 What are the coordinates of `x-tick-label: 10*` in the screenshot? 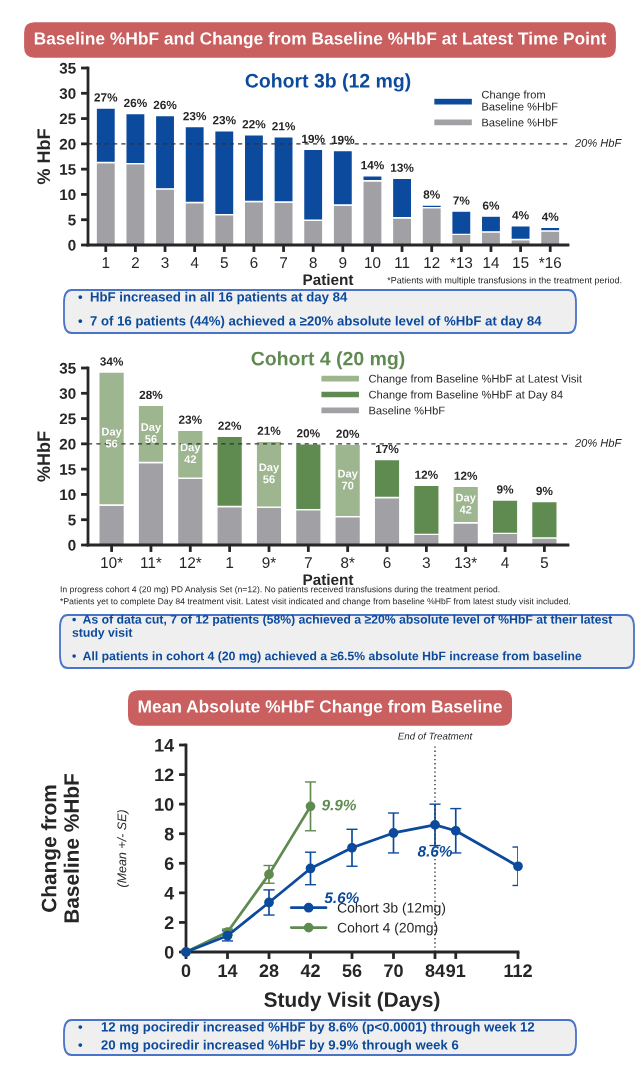 It's located at (112, 563).